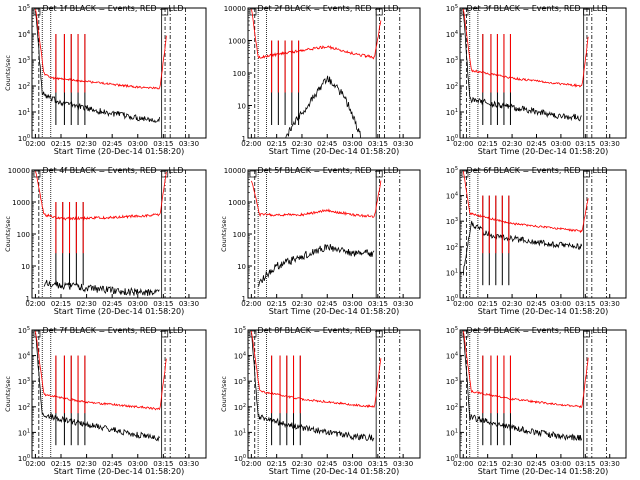 This screenshot has height=480, width=640. I want to click on panel-title: Det 9f BLACK = Events, RED = LLD, so click(536, 330).